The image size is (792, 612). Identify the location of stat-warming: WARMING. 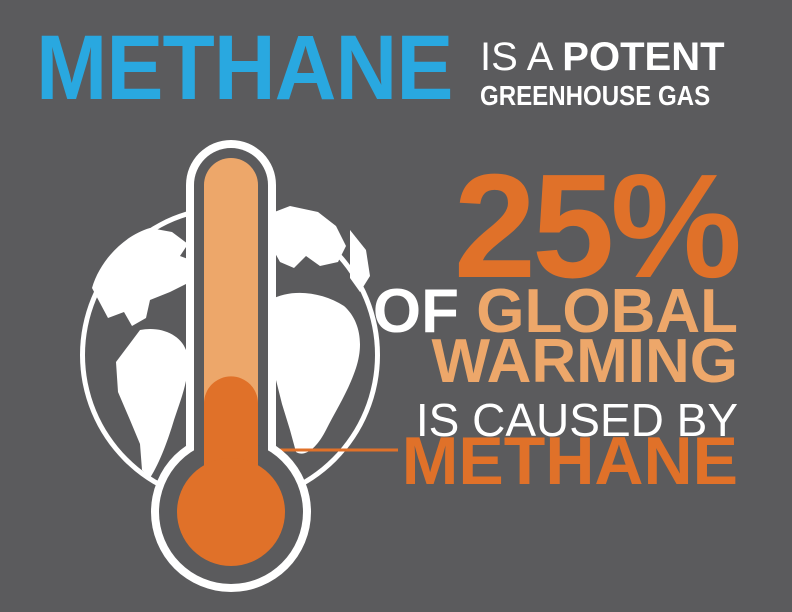
(584, 361).